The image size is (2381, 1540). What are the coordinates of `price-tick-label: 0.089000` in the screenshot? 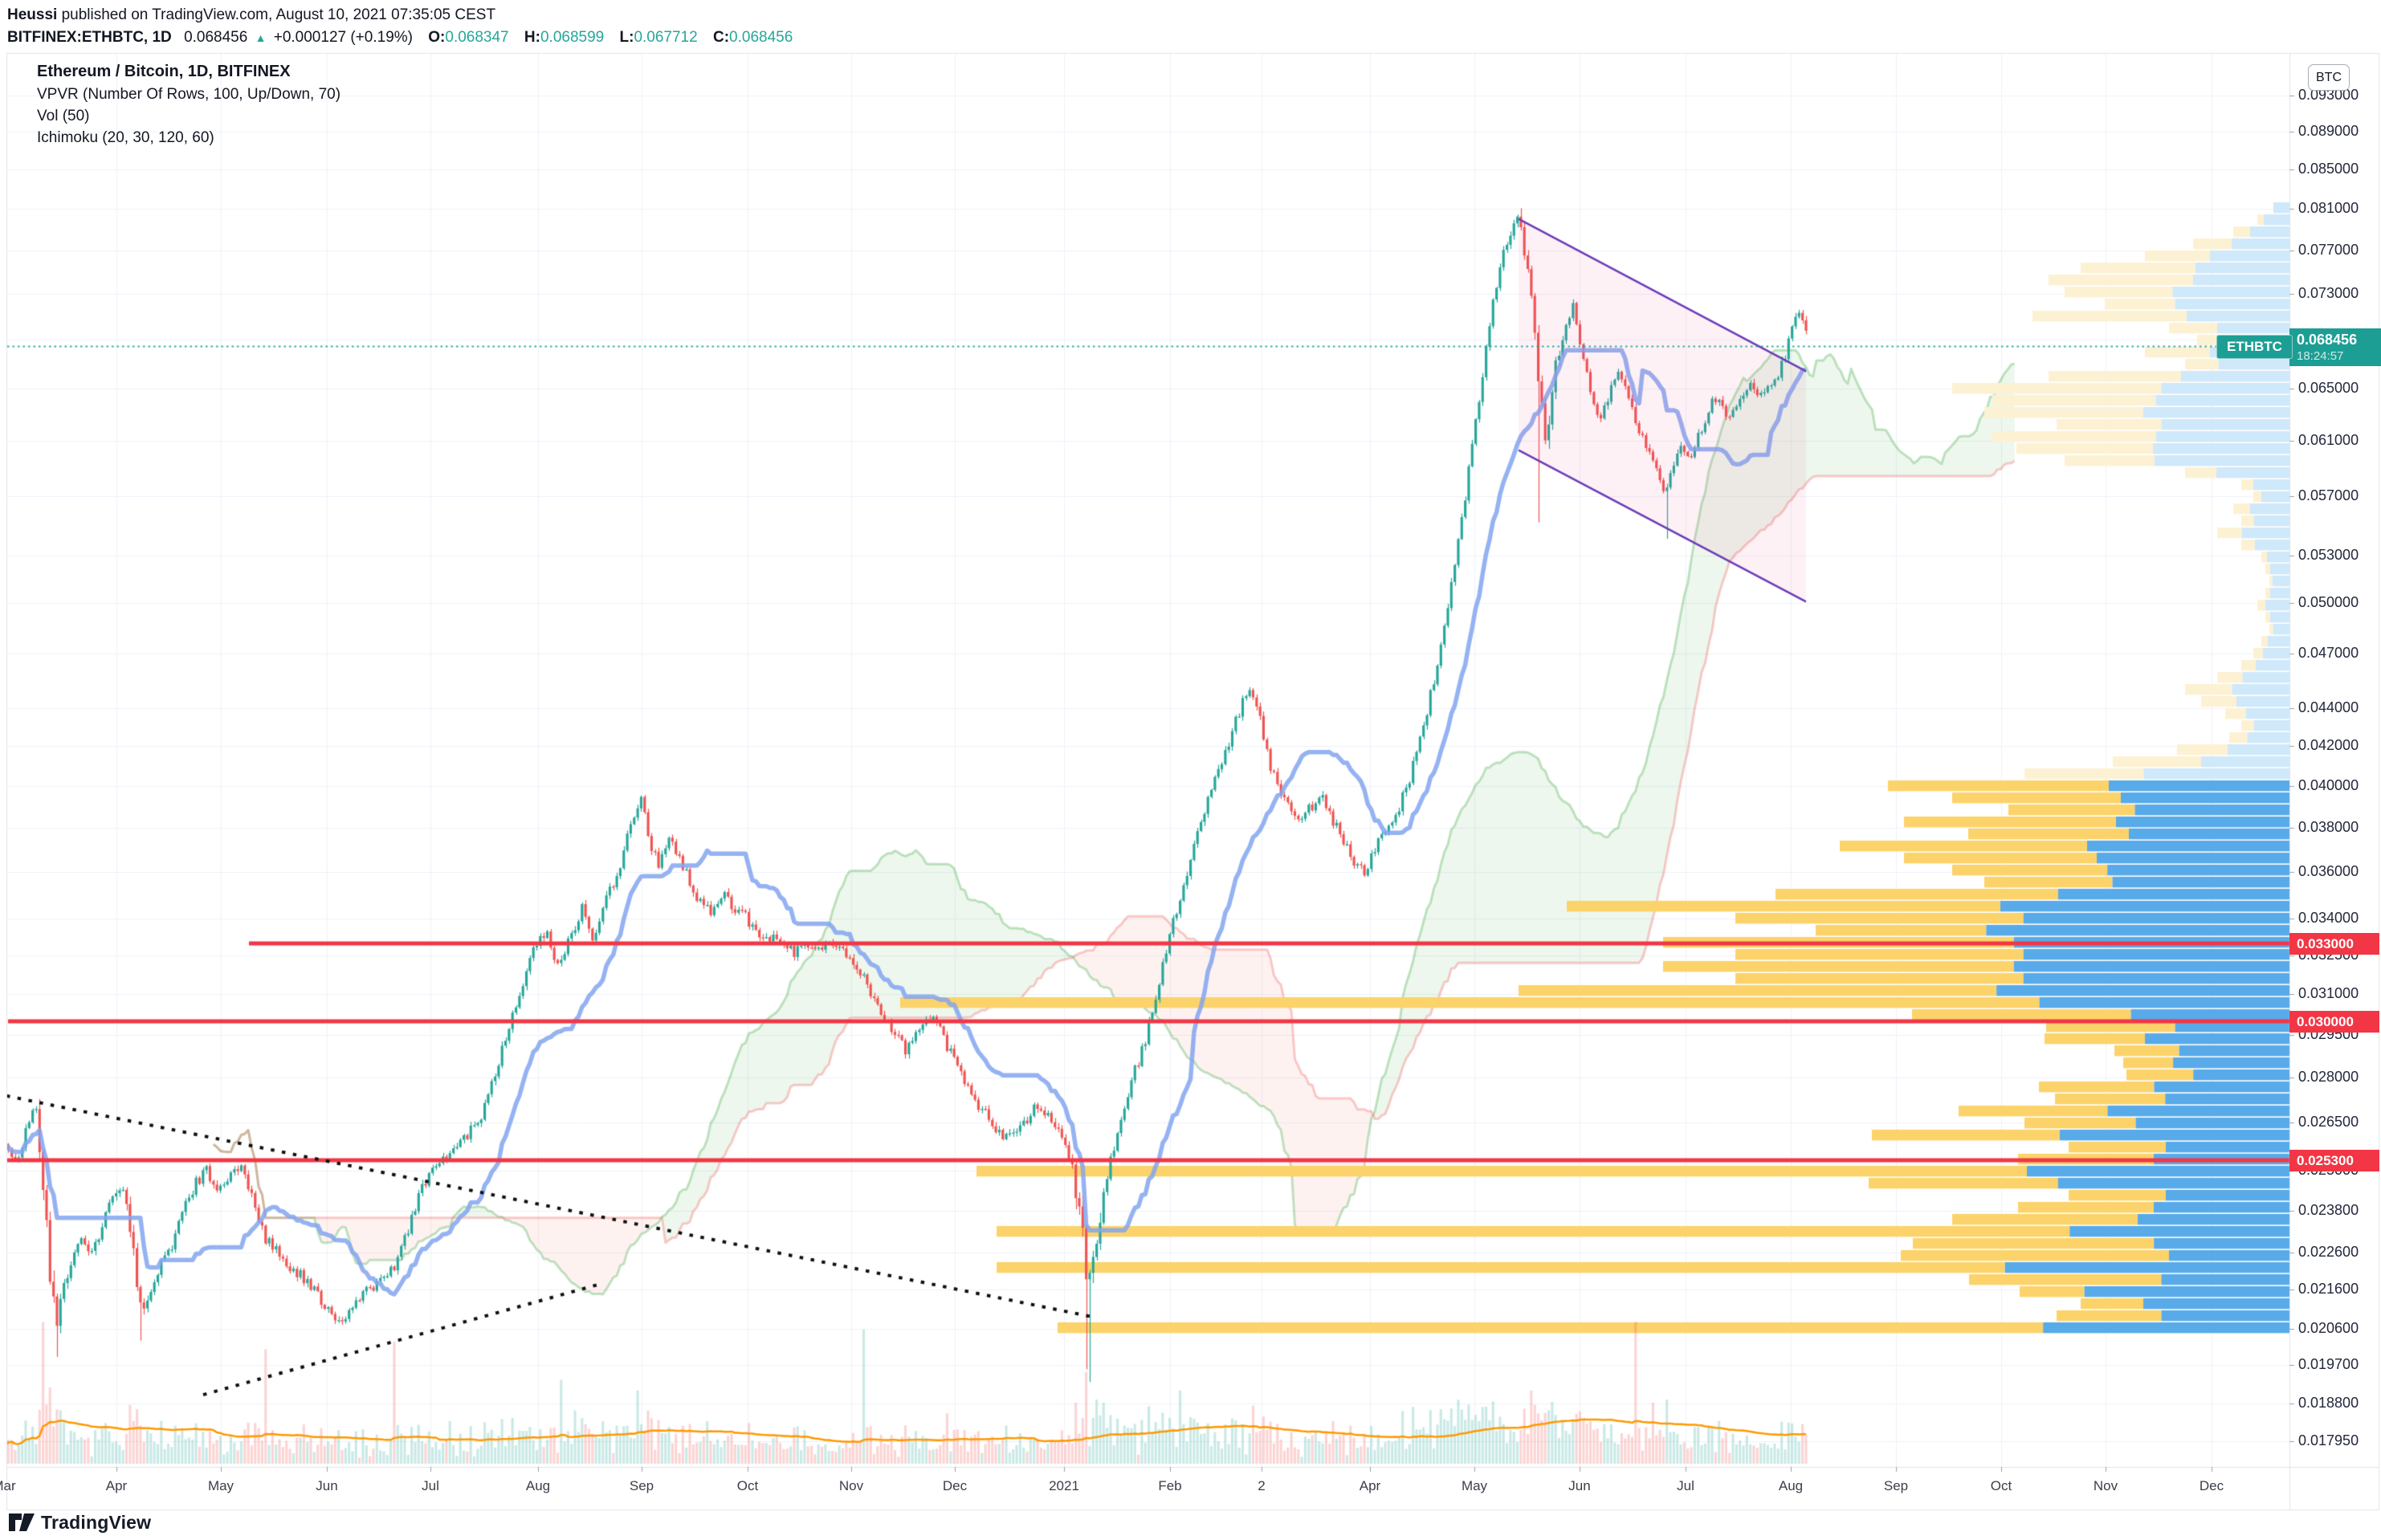 It's located at (2328, 131).